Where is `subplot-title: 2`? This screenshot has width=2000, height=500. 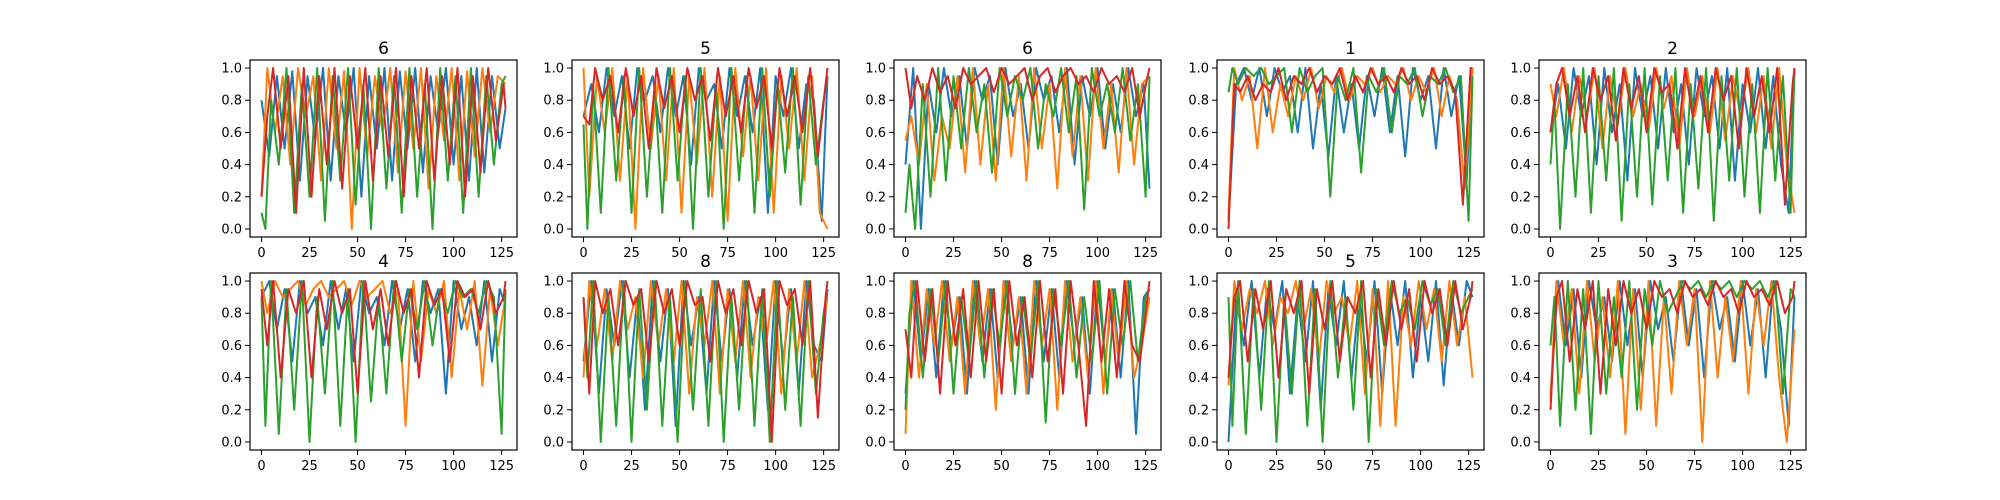 subplot-title: 2 is located at coordinates (1672, 49).